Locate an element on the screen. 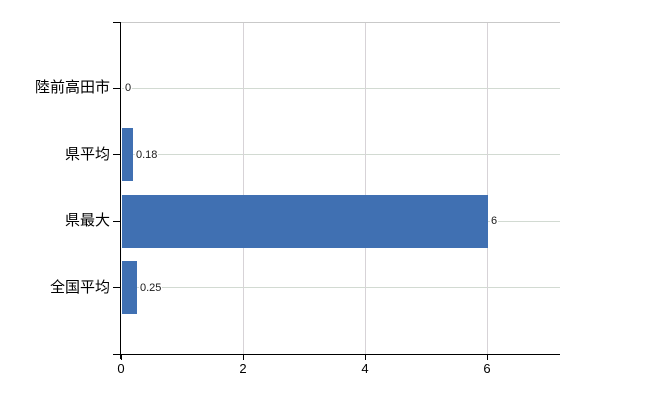 This screenshot has height=400, width=650. y-axis-line is located at coordinates (120, 190).